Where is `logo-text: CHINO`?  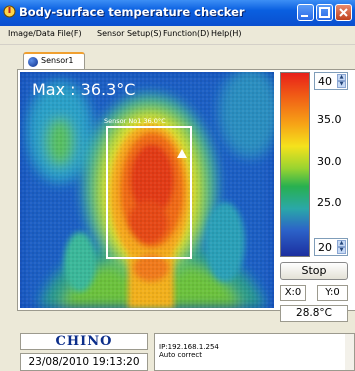 logo-text: CHINO is located at coordinates (84, 341).